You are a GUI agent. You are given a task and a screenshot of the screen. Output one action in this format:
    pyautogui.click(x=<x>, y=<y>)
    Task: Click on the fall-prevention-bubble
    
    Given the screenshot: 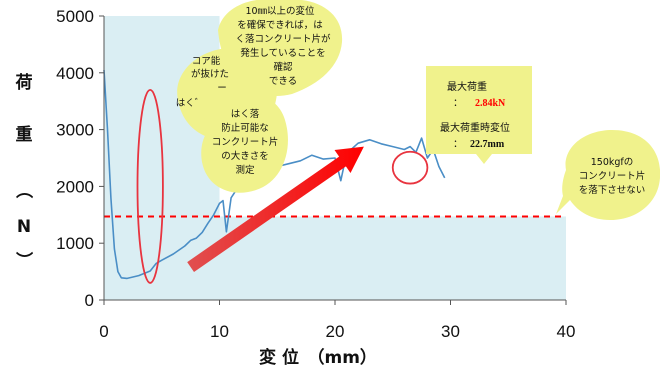 What is the action you would take?
    pyautogui.click(x=608, y=175)
    